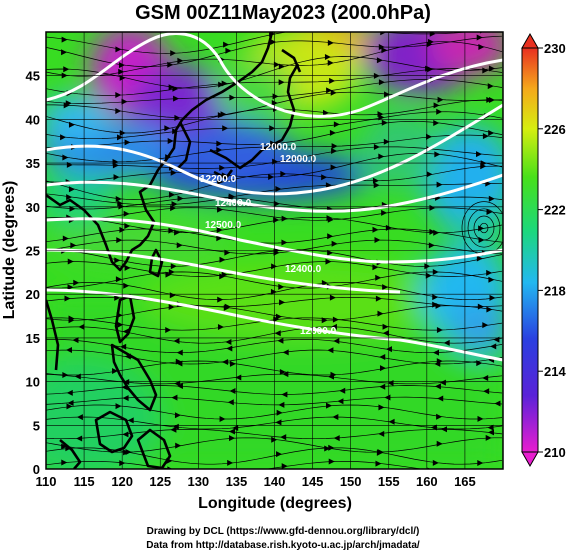 The height and width of the screenshot is (554, 566). Describe the element at coordinates (256, 481) in the screenshot. I see `x-axis-ticks: 110 115 120 125 130 135 140 145 150 155 160 165` at that location.